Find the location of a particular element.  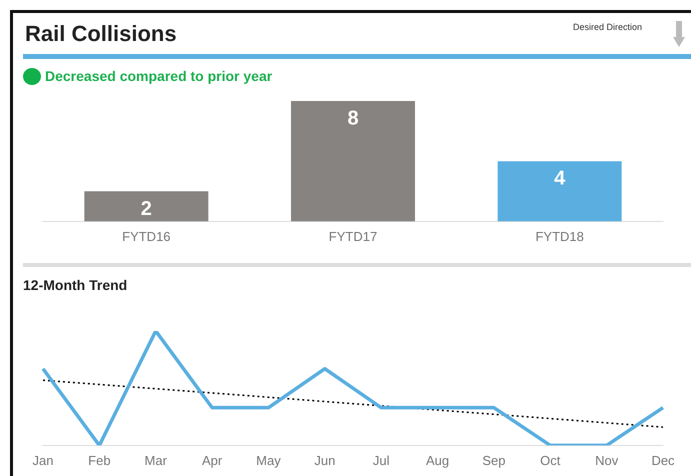

x-tick-label: Jun is located at coordinates (325, 460).